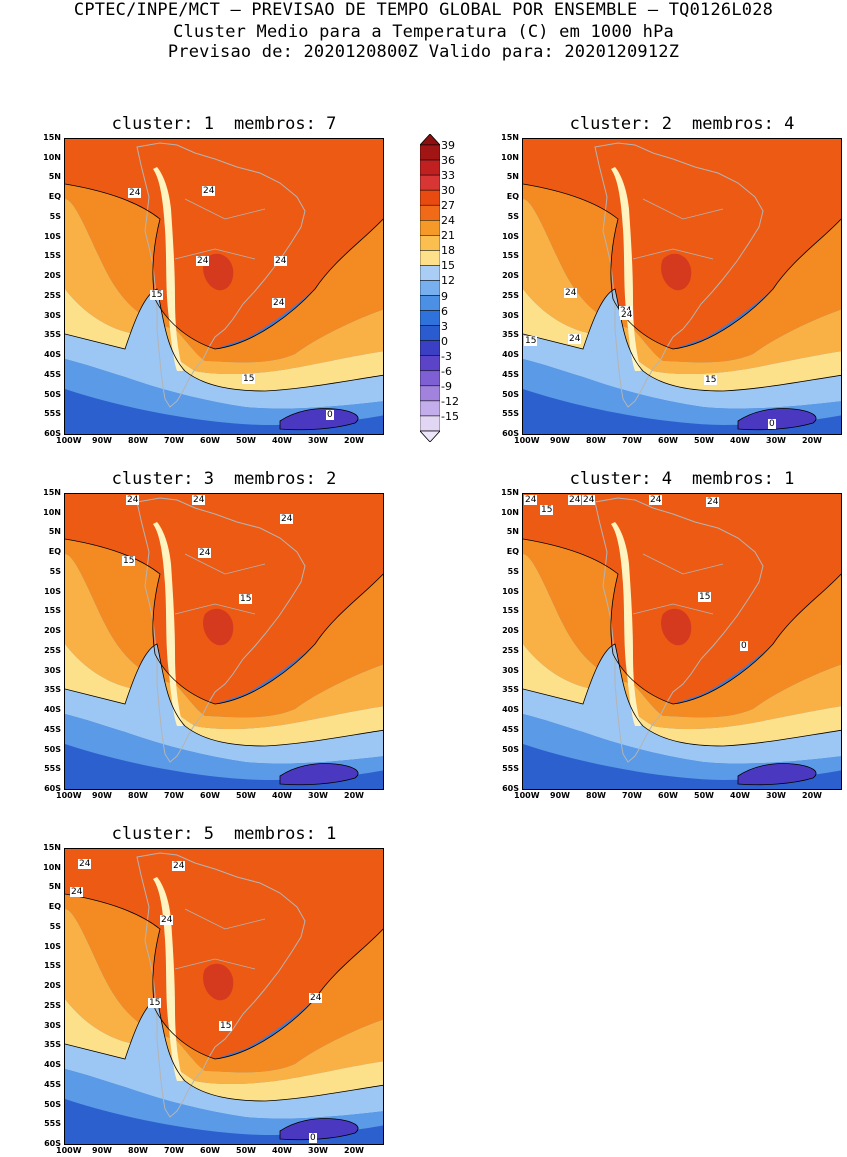 This screenshot has height=1157, width=847. What do you see at coordinates (52, 966) in the screenshot?
I see `lat-tick: 15S` at bounding box center [52, 966].